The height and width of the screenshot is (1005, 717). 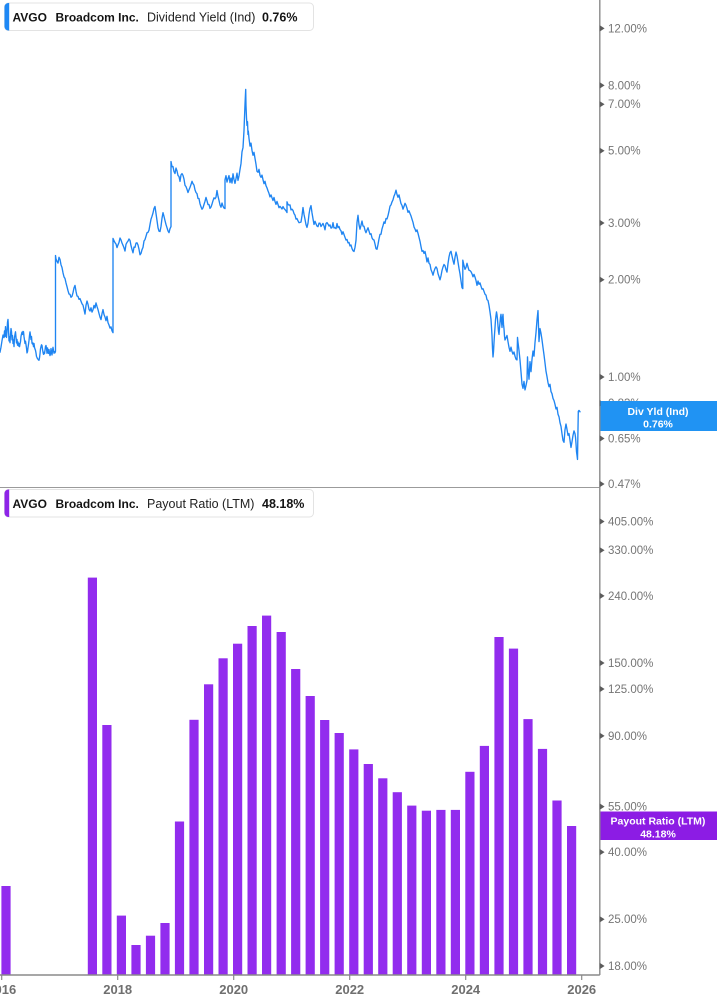 What do you see at coordinates (630, 522) in the screenshot?
I see `svg-text: 405.00%` at bounding box center [630, 522].